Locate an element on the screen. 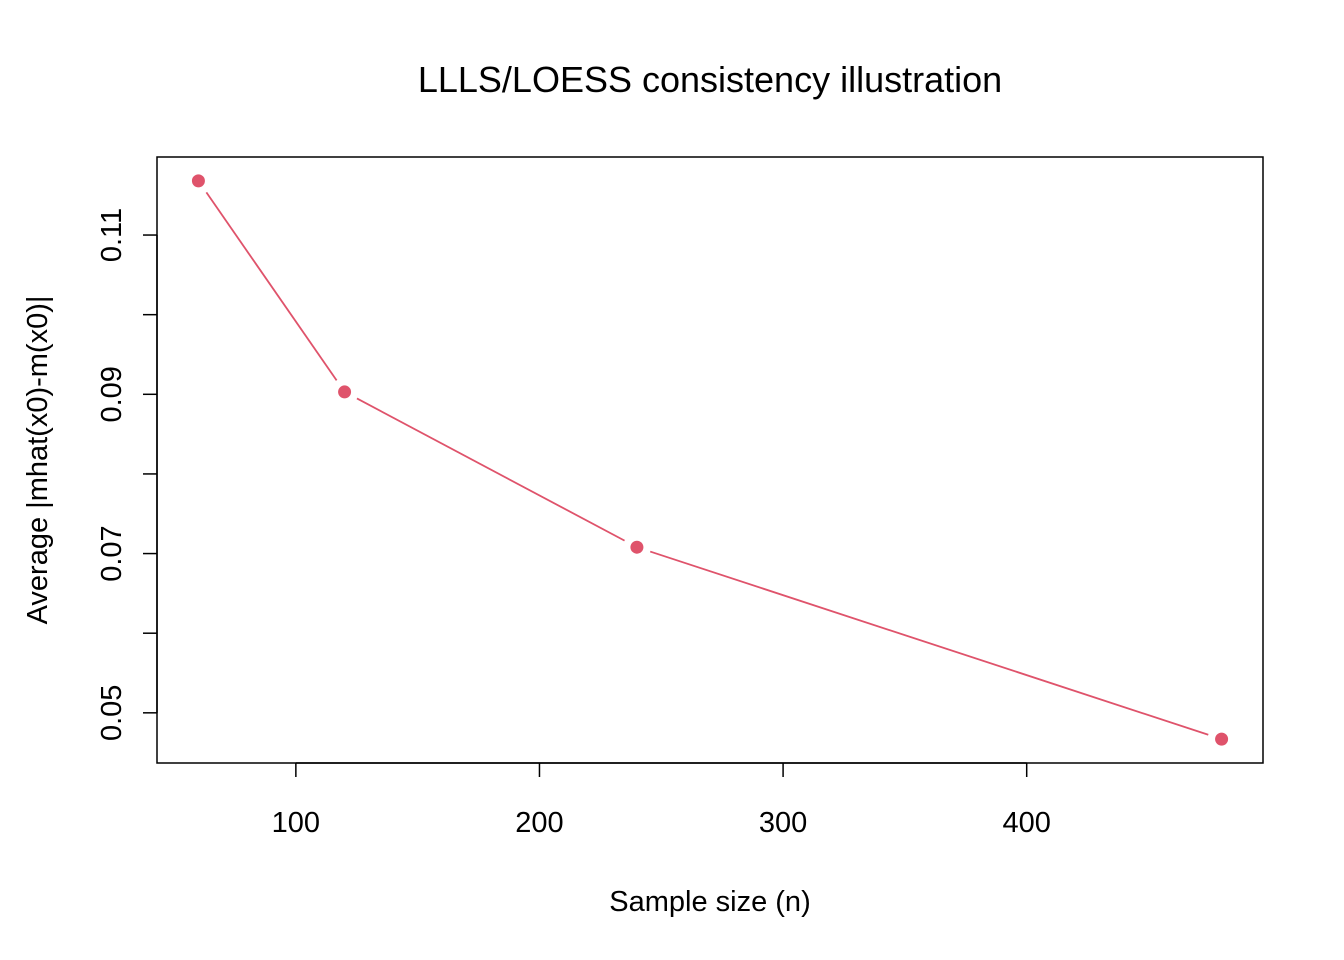 The height and width of the screenshot is (960, 1344). y-axis: 0.05 0.07 0.09 0.11 is located at coordinates (127, 474).